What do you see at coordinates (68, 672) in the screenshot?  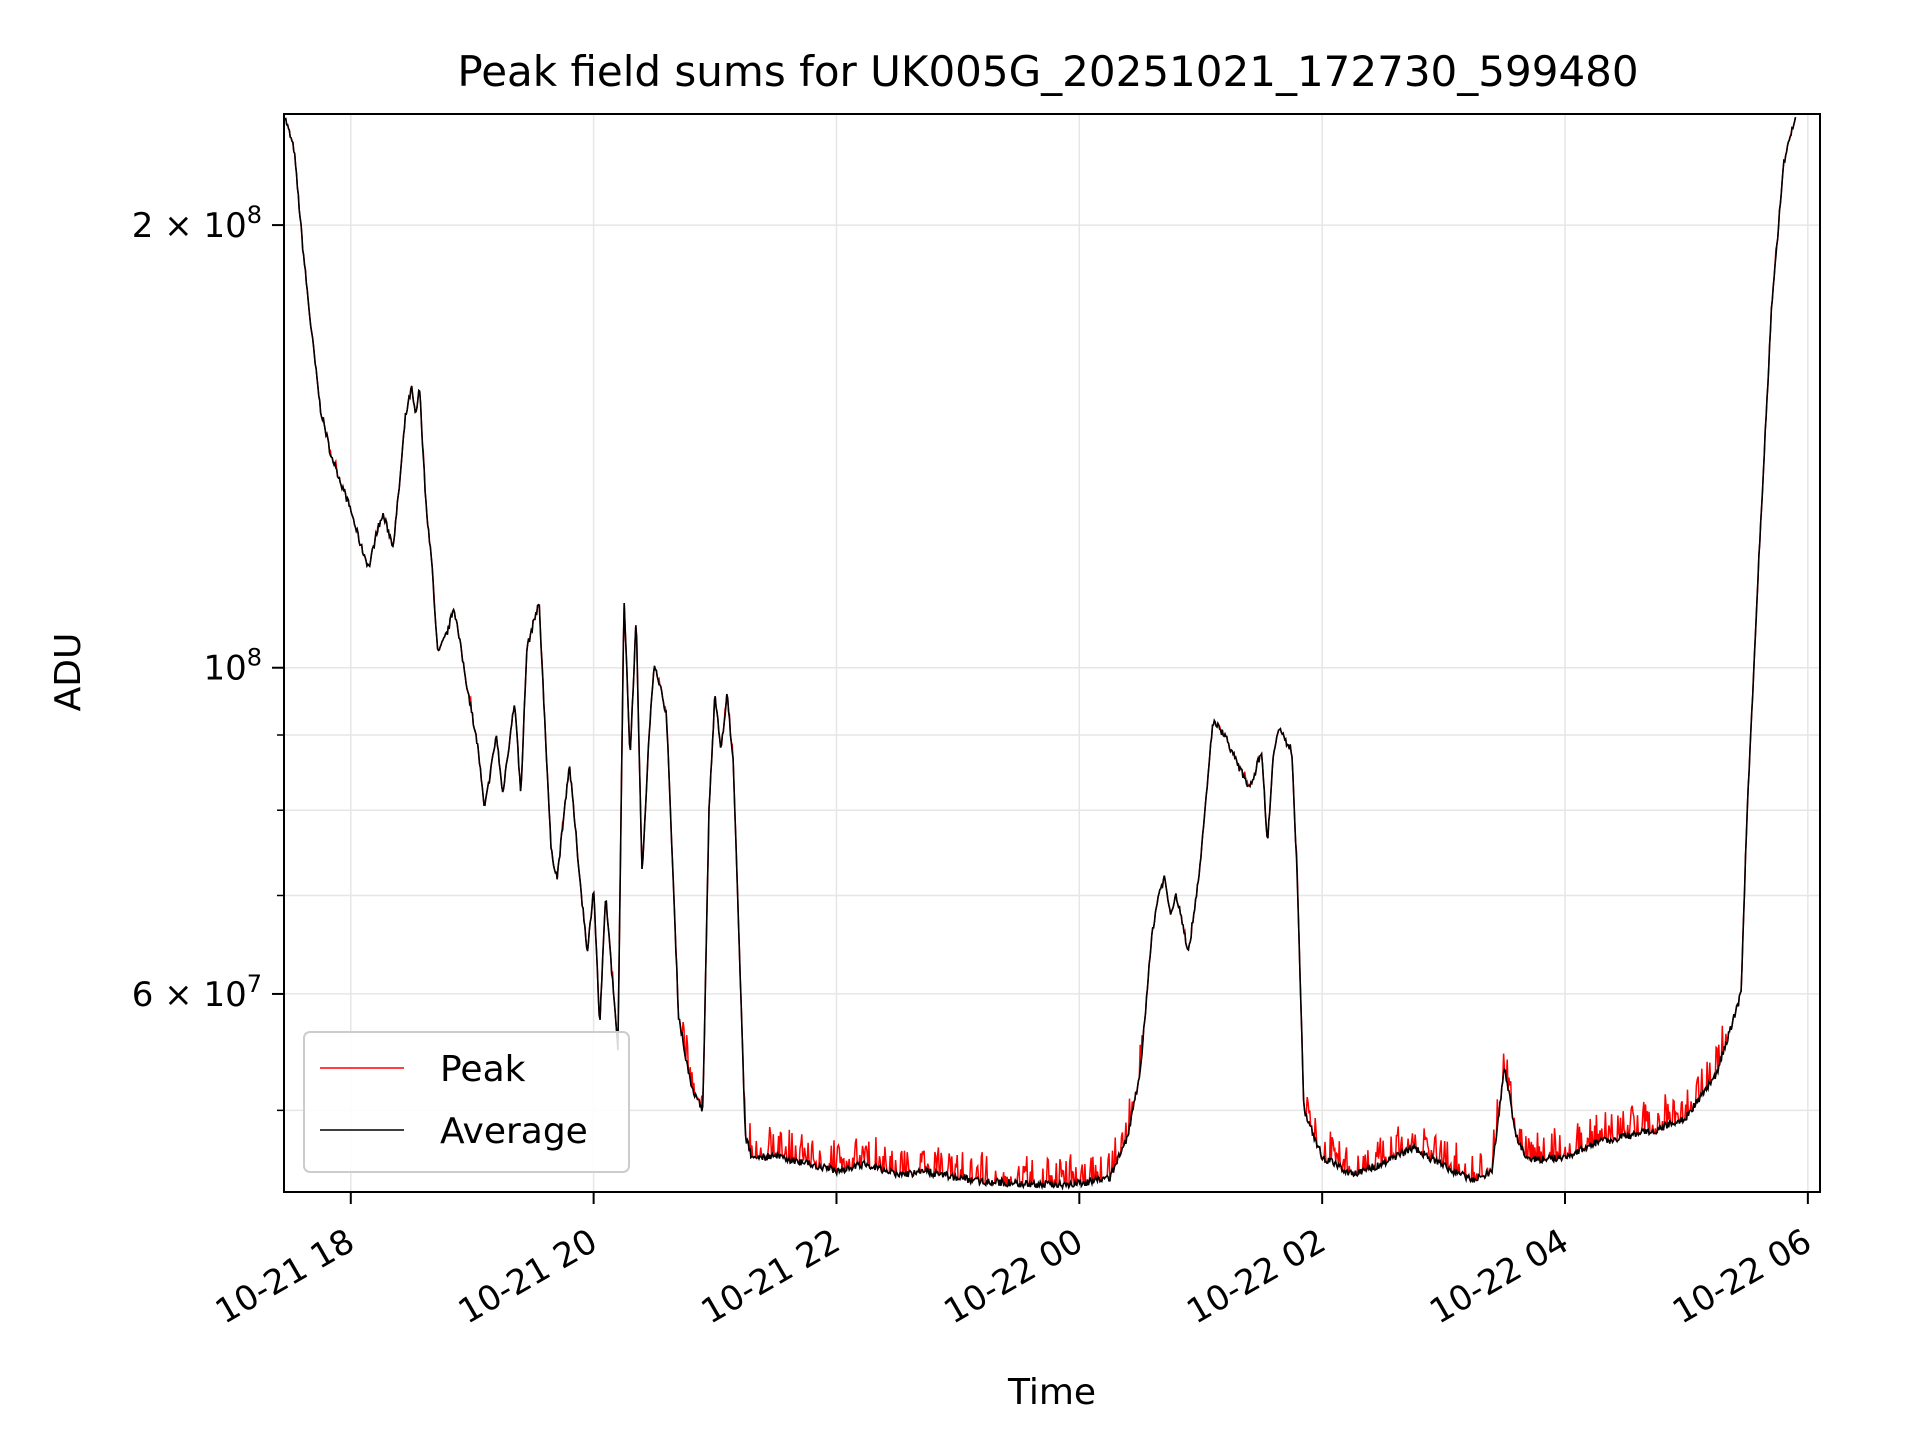 I see `y-axis-label: ADU` at bounding box center [68, 672].